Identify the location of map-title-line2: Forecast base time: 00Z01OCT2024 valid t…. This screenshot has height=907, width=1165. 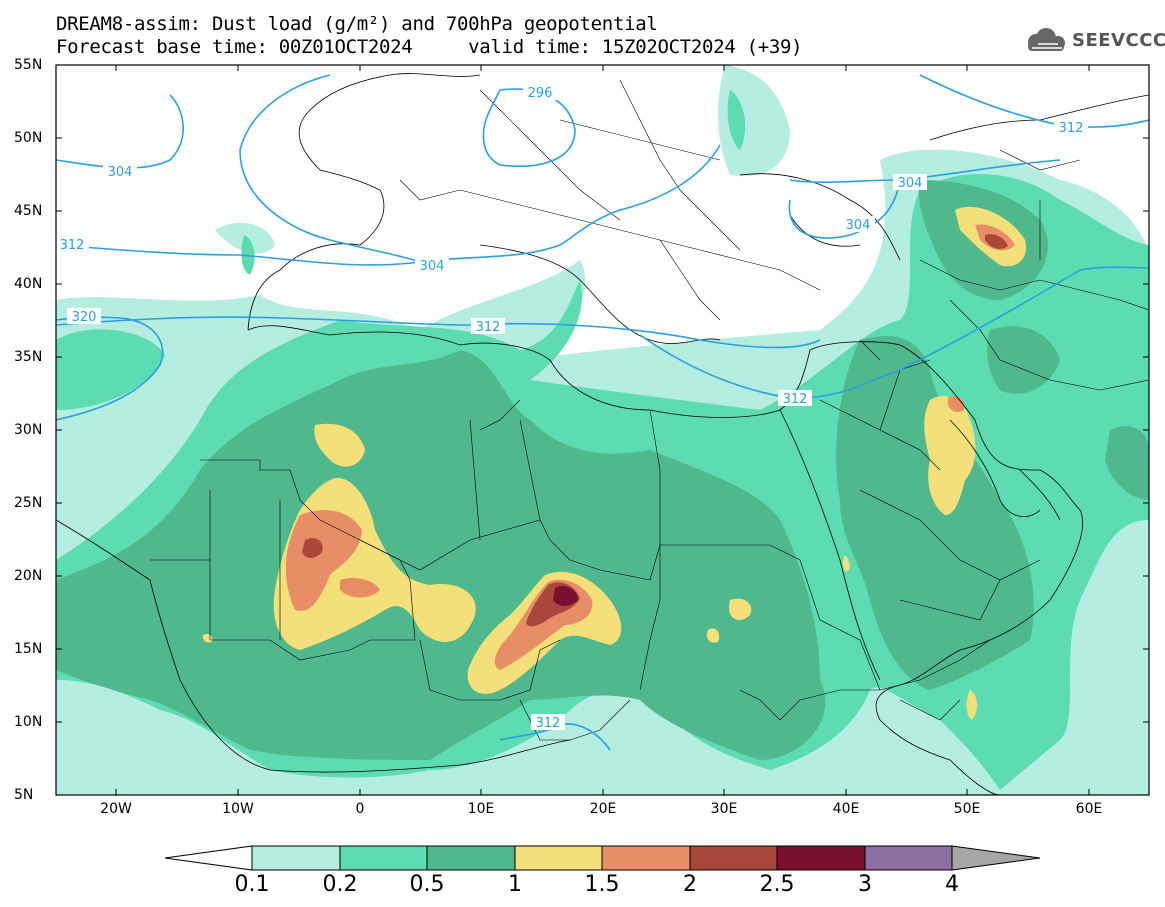
(429, 47).